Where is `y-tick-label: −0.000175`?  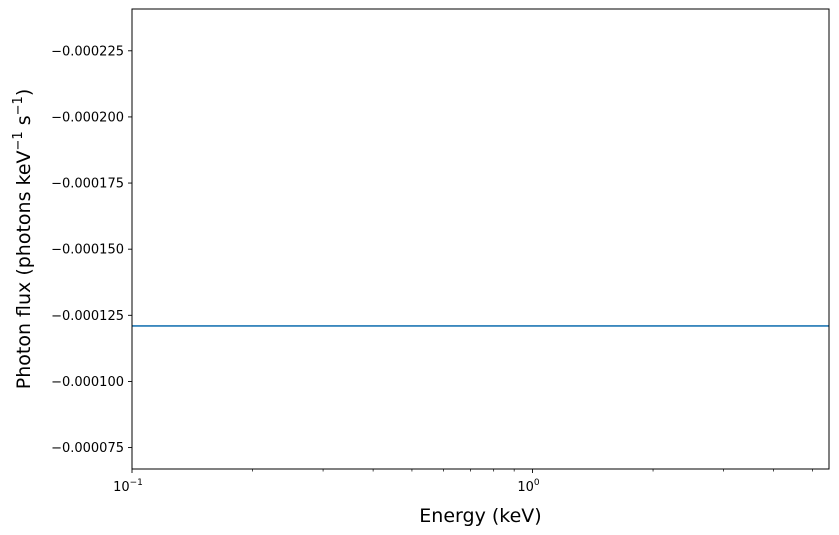 y-tick-label: −0.000175 is located at coordinates (87, 184).